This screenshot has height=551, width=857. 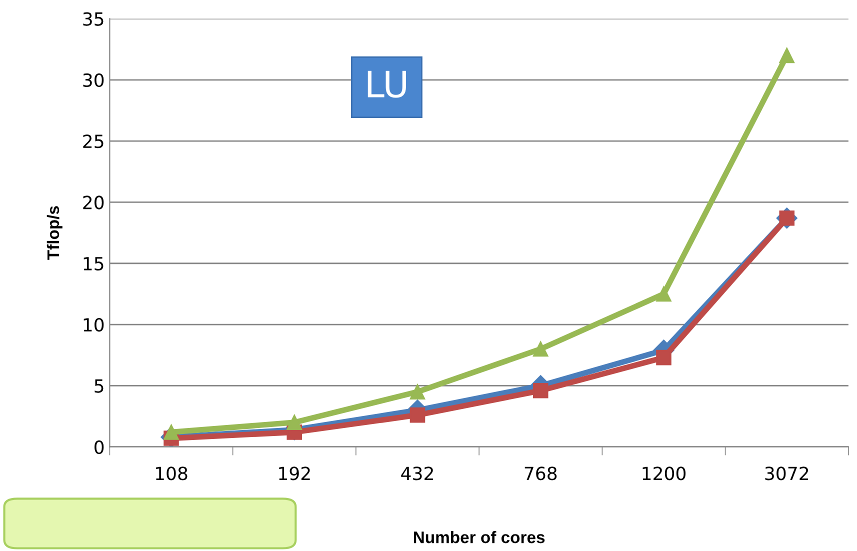 I want to click on y-tick-label: 5, so click(x=99, y=386).